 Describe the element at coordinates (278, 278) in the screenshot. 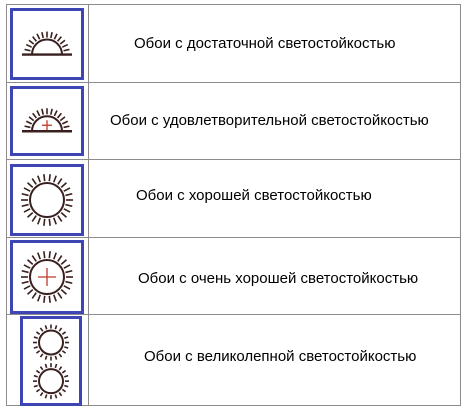

I see `row-label-4: Обои с очень хорошей светостойкостью` at that location.